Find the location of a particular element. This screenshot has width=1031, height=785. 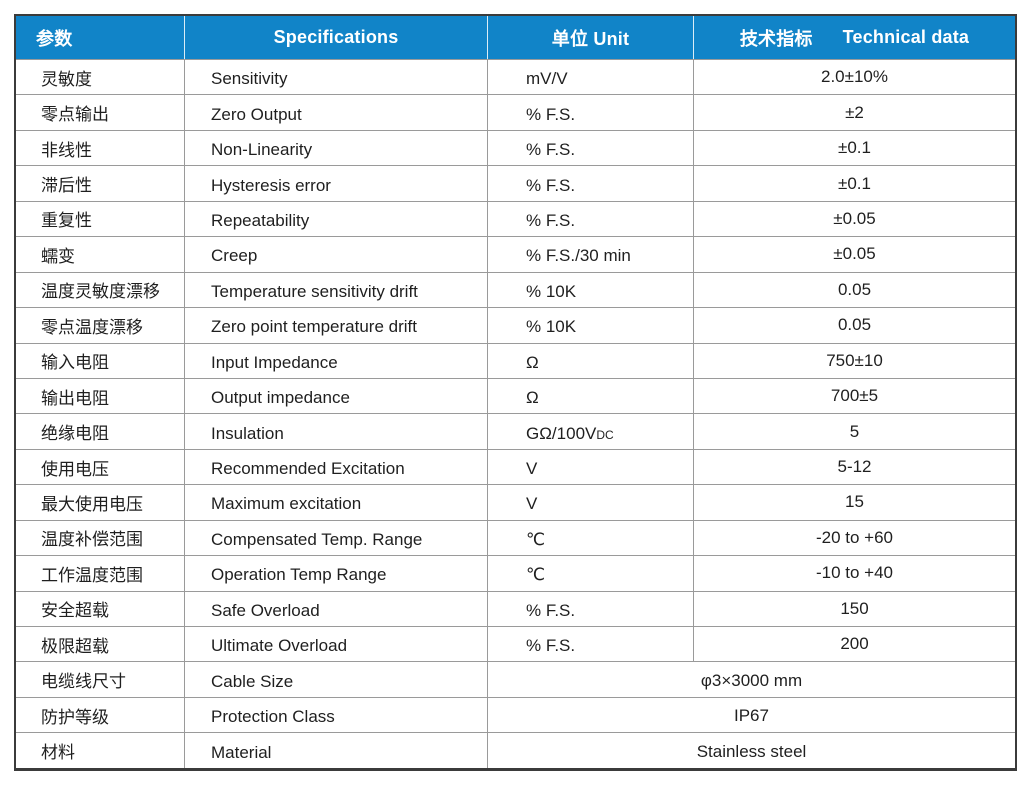

table-row: 灵敏度 Sensitivity mV/V 2.0±10% is located at coordinates (515, 77).